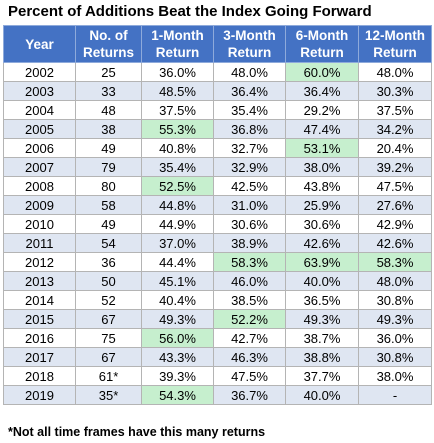 This screenshot has width=434, height=443. Describe the element at coordinates (322, 281) in the screenshot. I see `table-cell: 40.0%` at that location.